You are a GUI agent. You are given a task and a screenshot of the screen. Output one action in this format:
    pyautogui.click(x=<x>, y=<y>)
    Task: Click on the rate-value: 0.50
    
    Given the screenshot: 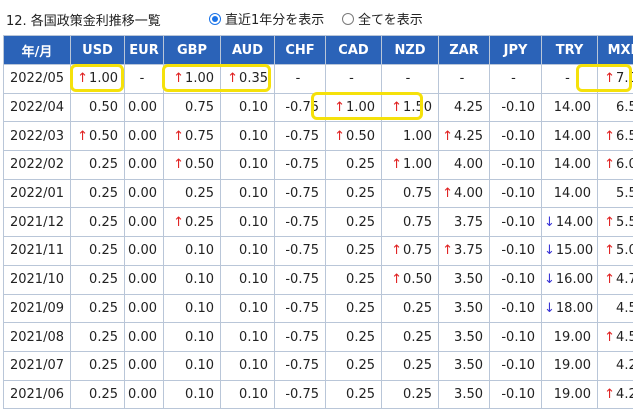 What is the action you would take?
    pyautogui.click(x=103, y=108)
    